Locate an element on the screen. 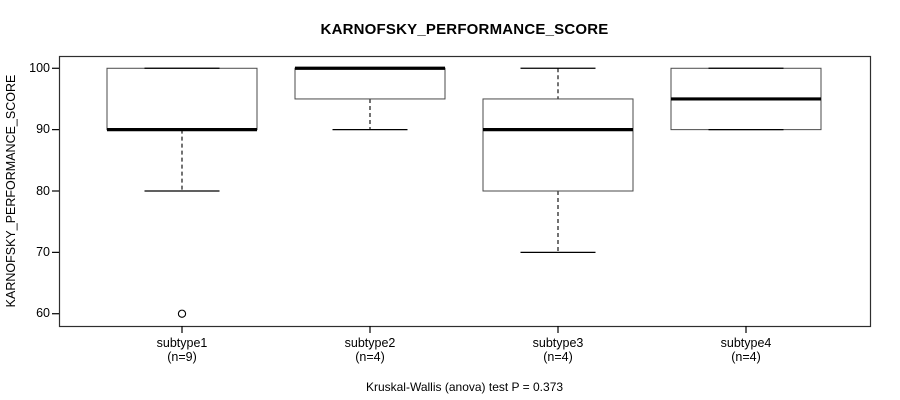  stat-caption: Kruskal-Wallis (anova) test P = 0.373 is located at coordinates (464, 387).